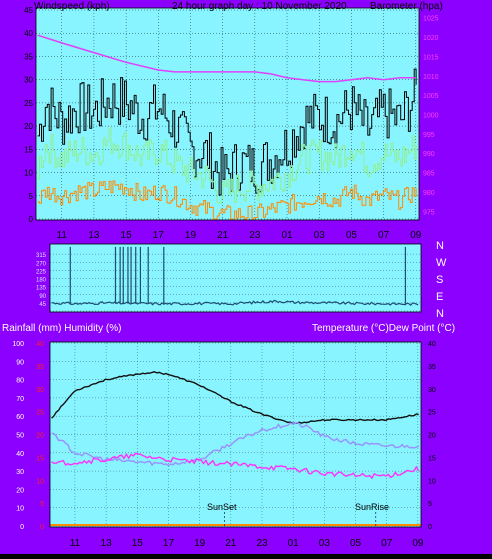 Image resolution: width=492 pixels, height=559 pixels. What do you see at coordinates (28, 33) in the screenshot?
I see `wind-y-tick-40: 40` at bounding box center [28, 33].